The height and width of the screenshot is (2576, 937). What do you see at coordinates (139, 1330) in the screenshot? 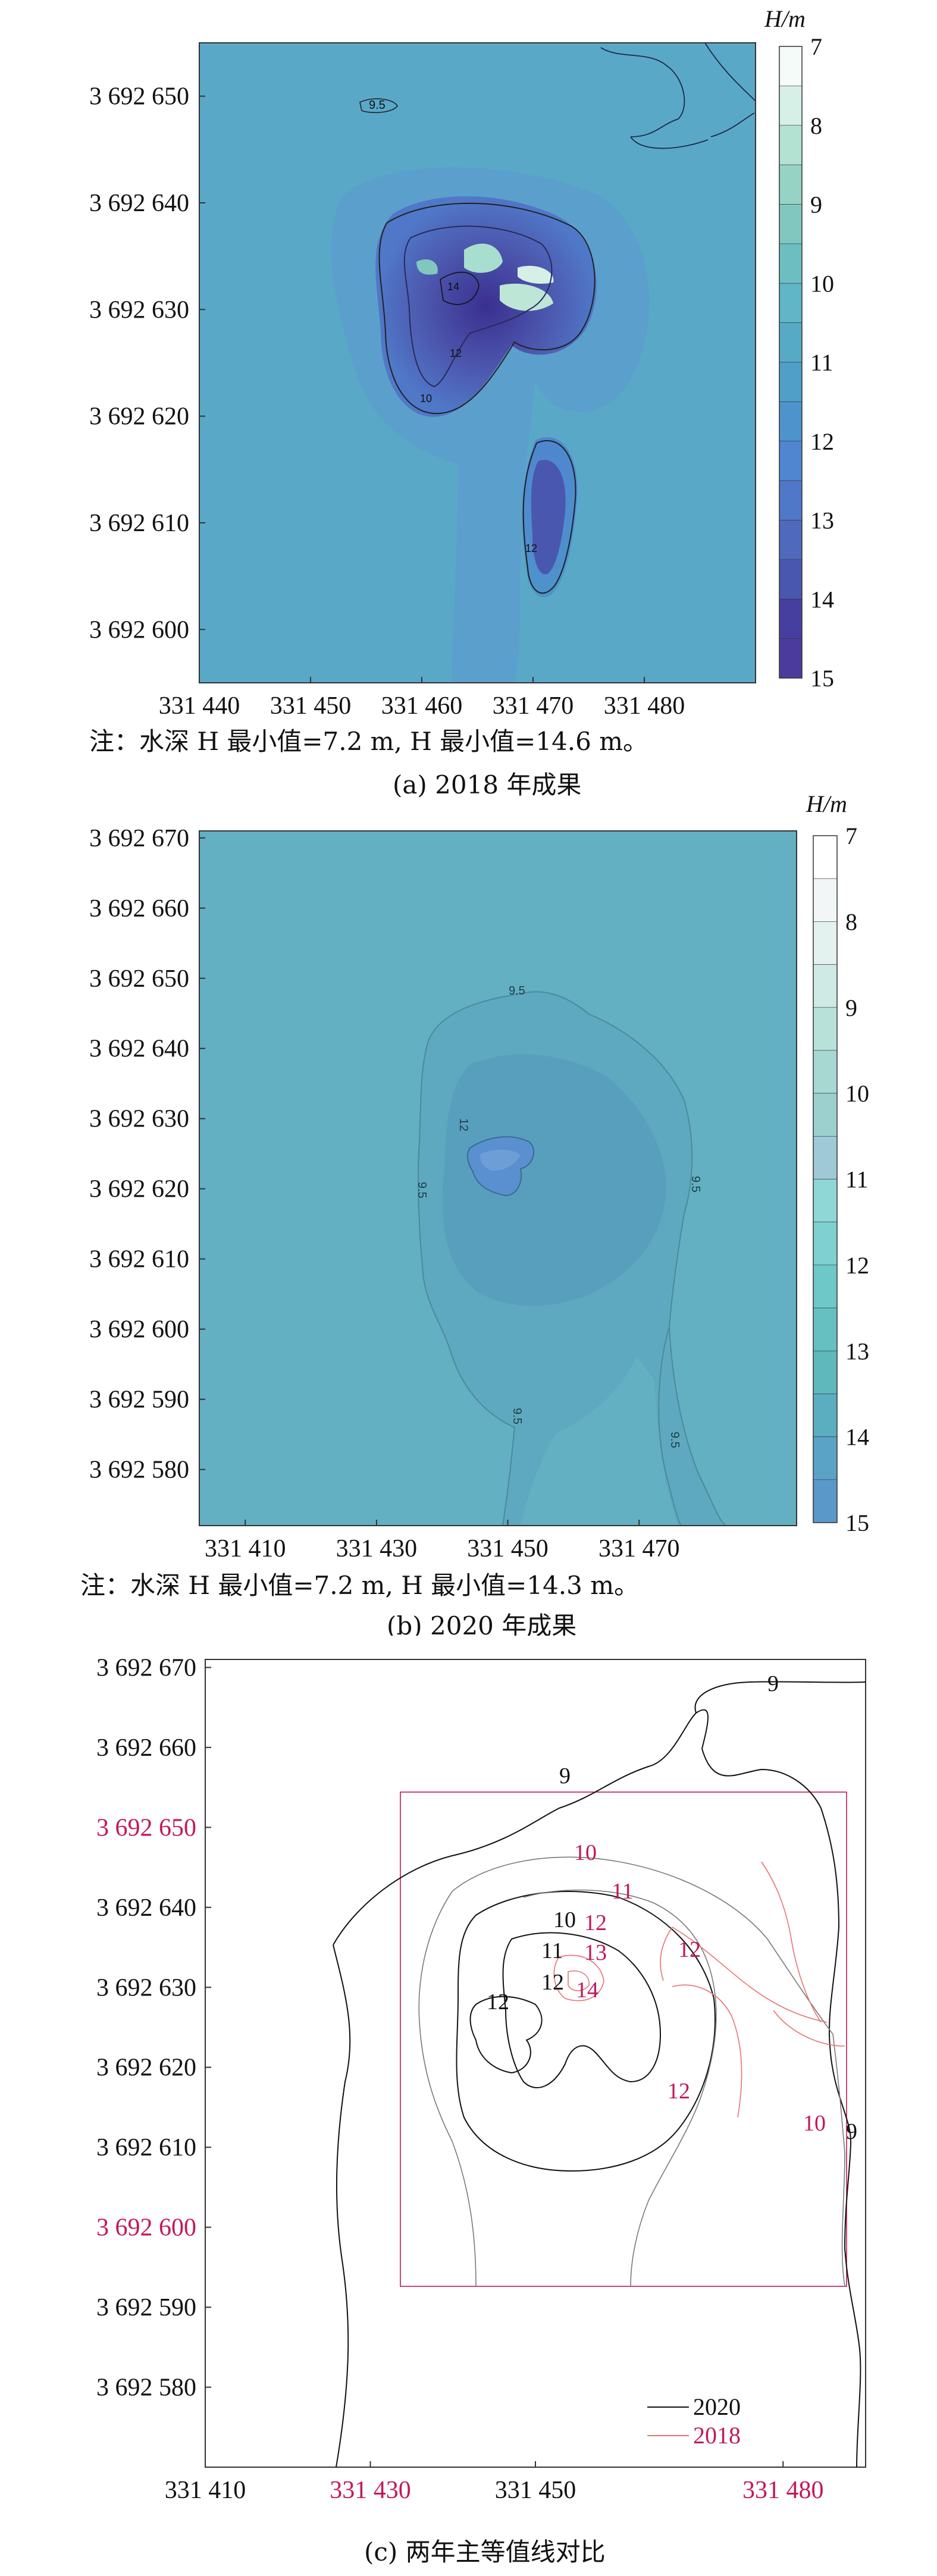
I see `y-tick-label-b-7: 3 692 600` at bounding box center [139, 1330].